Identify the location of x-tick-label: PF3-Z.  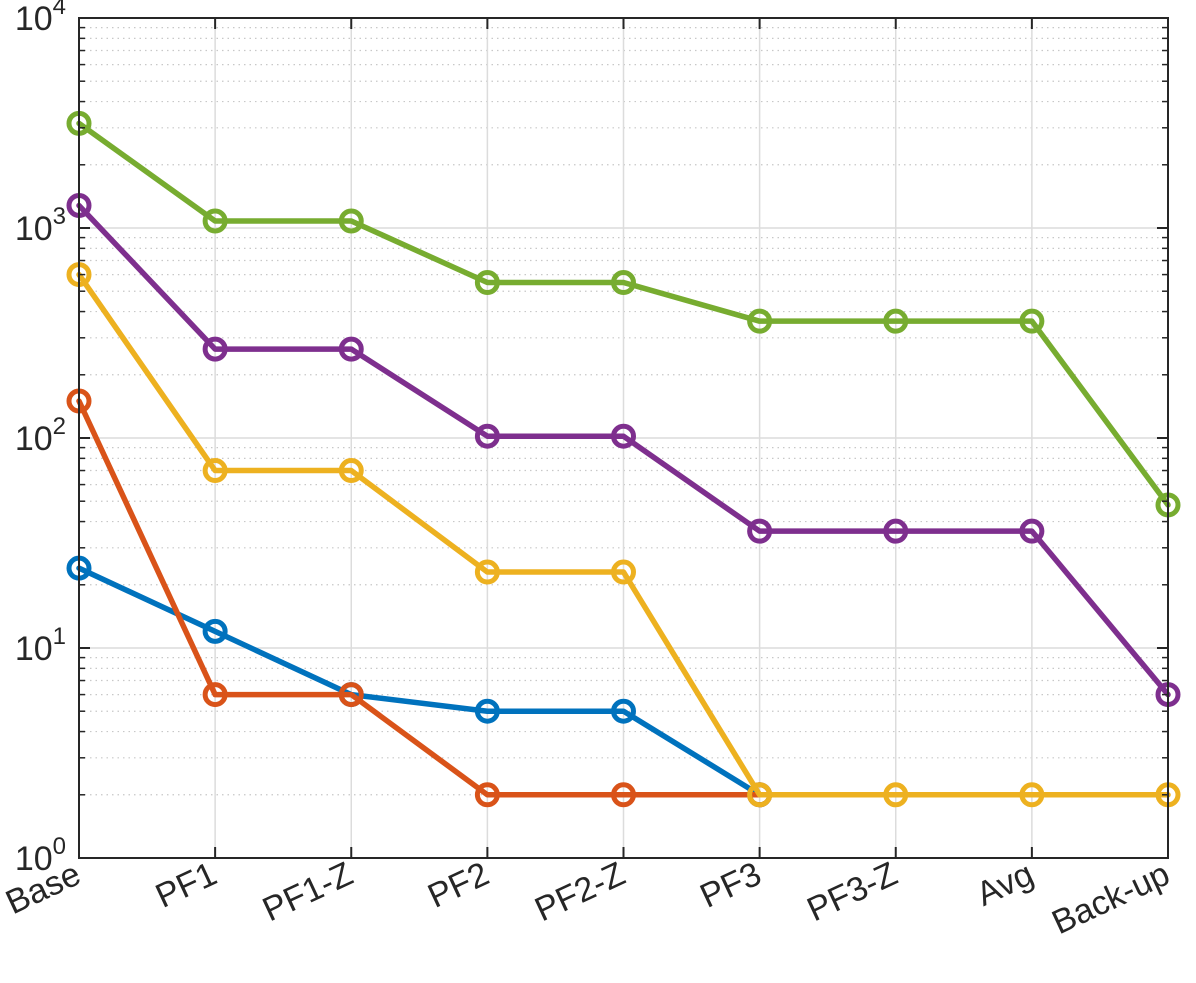
(852, 892).